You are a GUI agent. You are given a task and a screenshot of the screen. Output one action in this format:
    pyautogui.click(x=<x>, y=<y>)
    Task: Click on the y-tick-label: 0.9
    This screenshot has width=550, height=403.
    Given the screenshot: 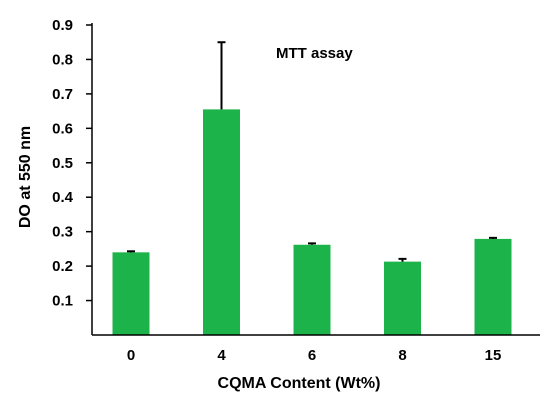 What is the action you would take?
    pyautogui.click(x=62, y=25)
    